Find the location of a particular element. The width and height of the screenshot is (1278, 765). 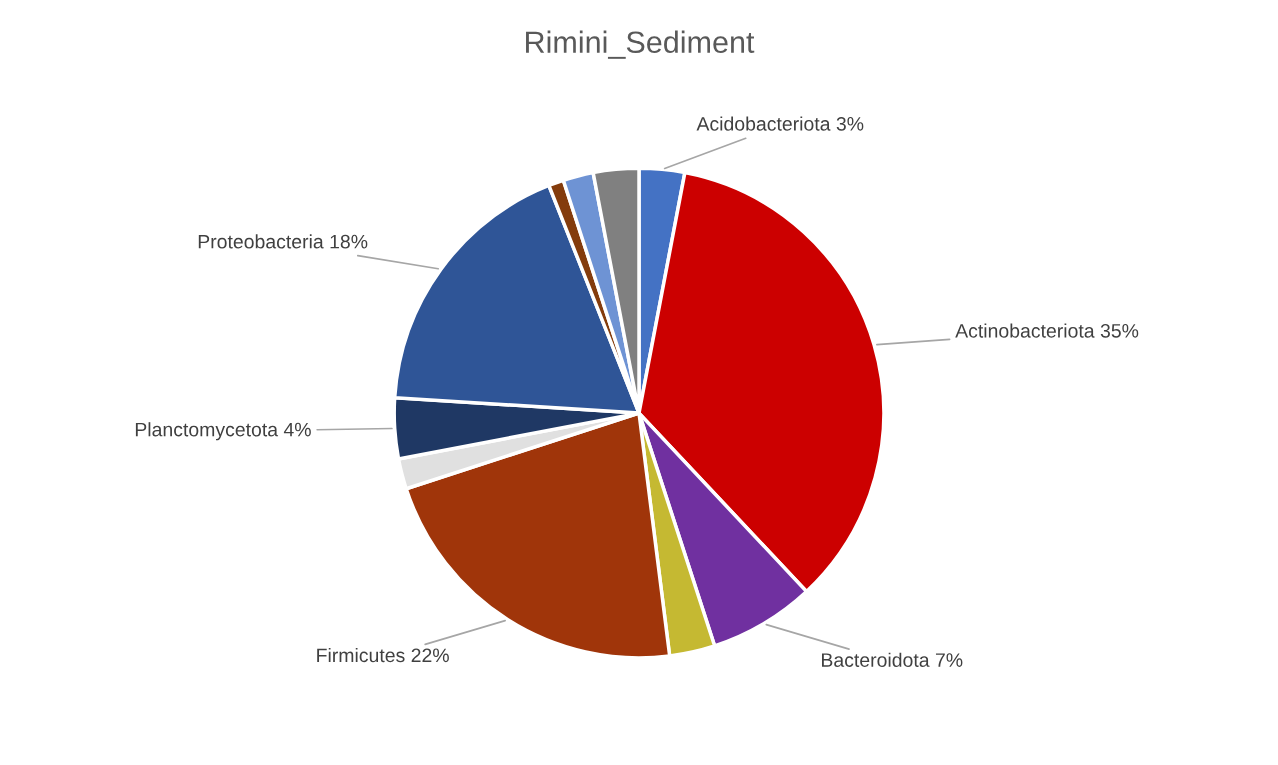

slice-label: Planctomycetota 4% is located at coordinates (223, 431).